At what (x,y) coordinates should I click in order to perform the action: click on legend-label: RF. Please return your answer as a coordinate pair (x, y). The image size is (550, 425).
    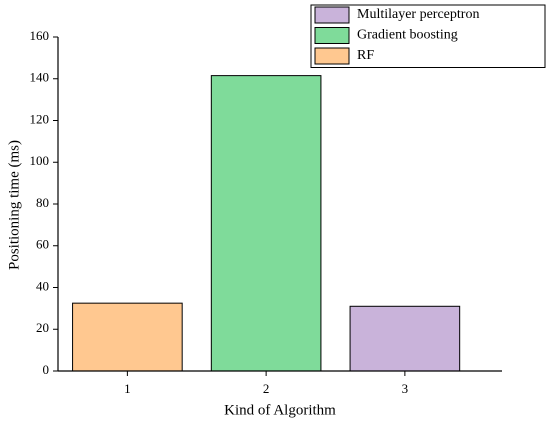
    Looking at the image, I should click on (365, 55).